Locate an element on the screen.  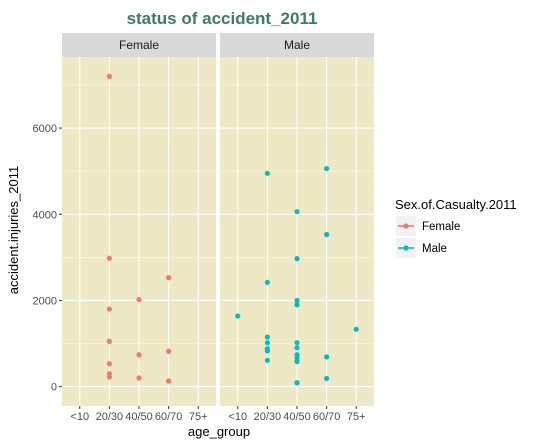
y-tick-label: 6000 is located at coordinates (45, 129).